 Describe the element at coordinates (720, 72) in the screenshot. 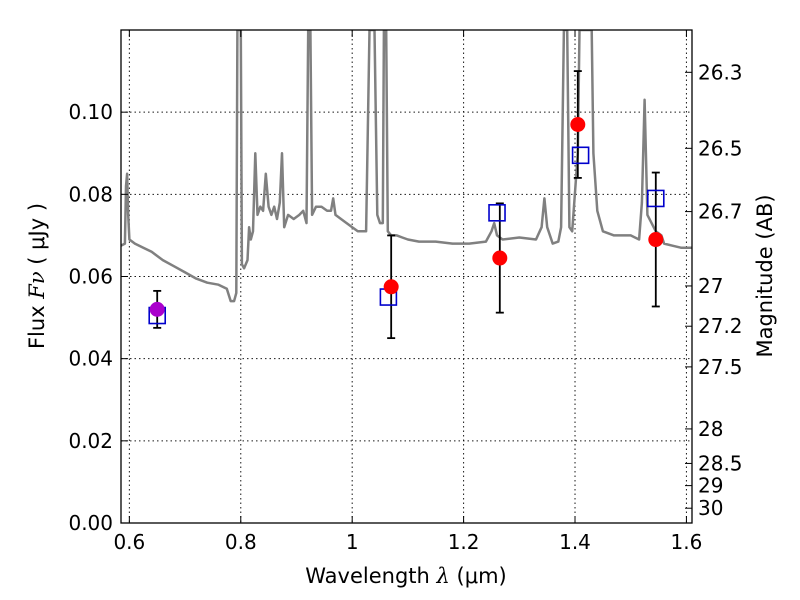

I see `y2-tick-label: 26.3` at that location.